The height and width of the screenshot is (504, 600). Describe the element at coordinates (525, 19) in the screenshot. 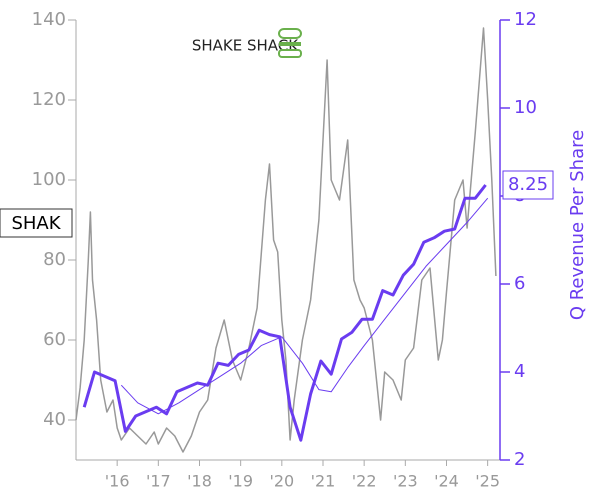

I see `y2-tick-label: 12` at that location.